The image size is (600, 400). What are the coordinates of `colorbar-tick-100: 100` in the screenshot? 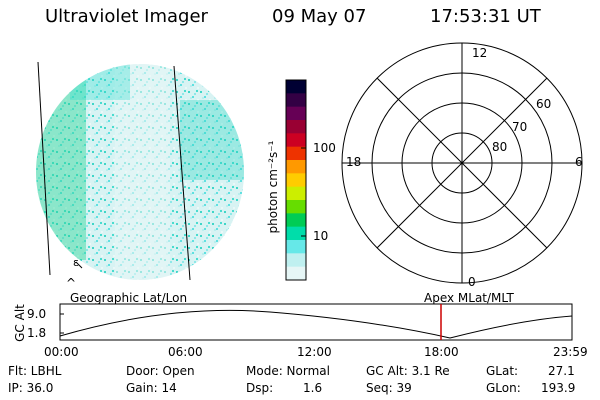 It's located at (324, 148).